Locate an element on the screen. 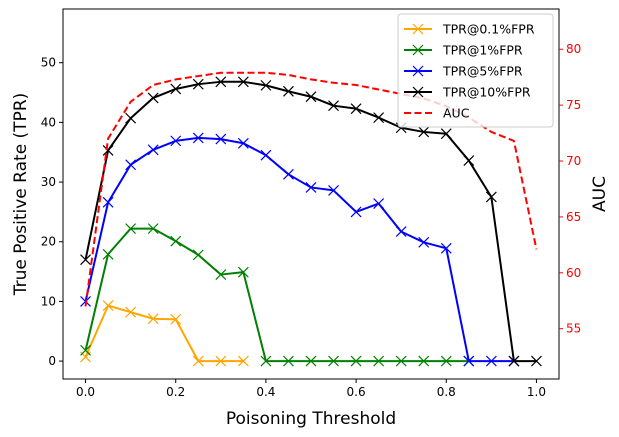 The width and height of the screenshot is (619, 437). legend-label-tpr10: TPR@10%FPR is located at coordinates (486, 92).